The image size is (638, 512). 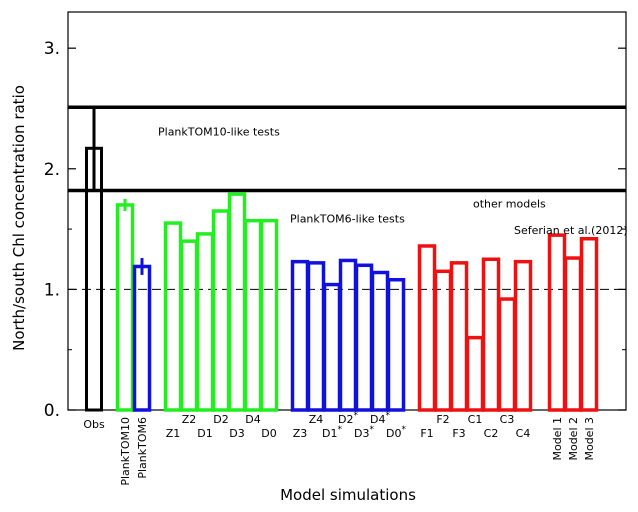 I want to click on bar-c4, so click(x=523, y=335).